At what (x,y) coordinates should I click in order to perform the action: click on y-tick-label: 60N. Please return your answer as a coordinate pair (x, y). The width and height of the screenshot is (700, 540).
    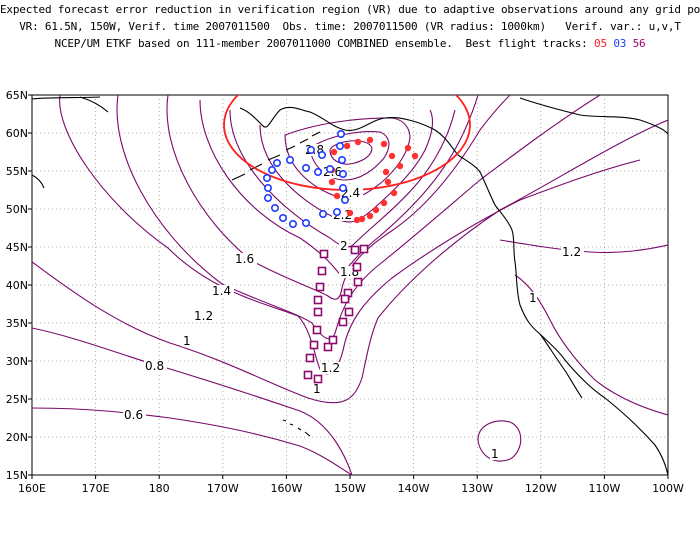
    Looking at the image, I should click on (17, 133).